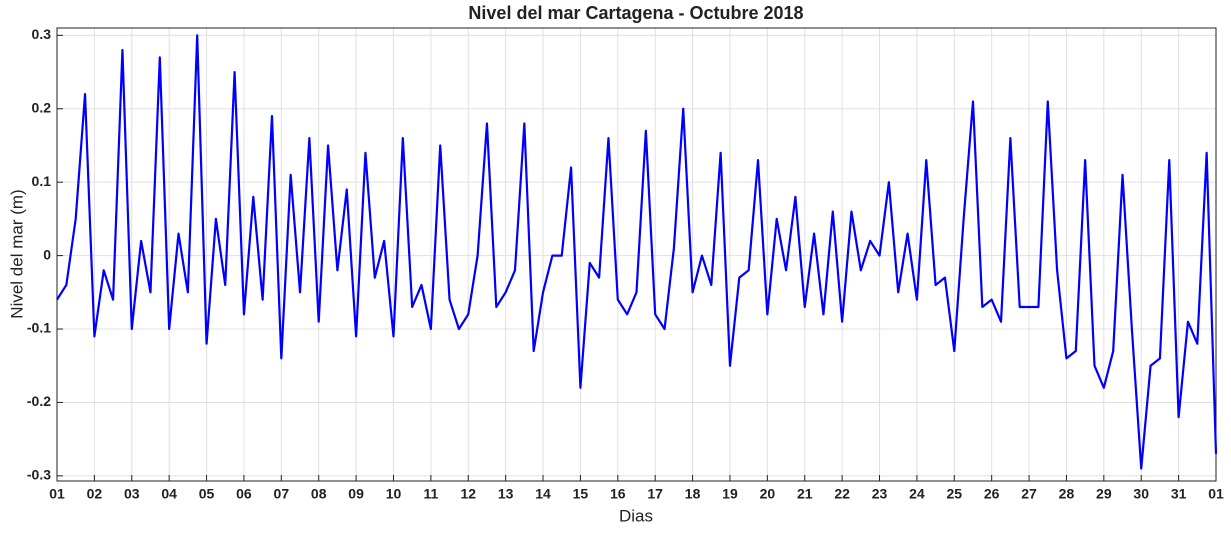  What do you see at coordinates (95, 494) in the screenshot?
I see `x-tick-label: 02` at bounding box center [95, 494].